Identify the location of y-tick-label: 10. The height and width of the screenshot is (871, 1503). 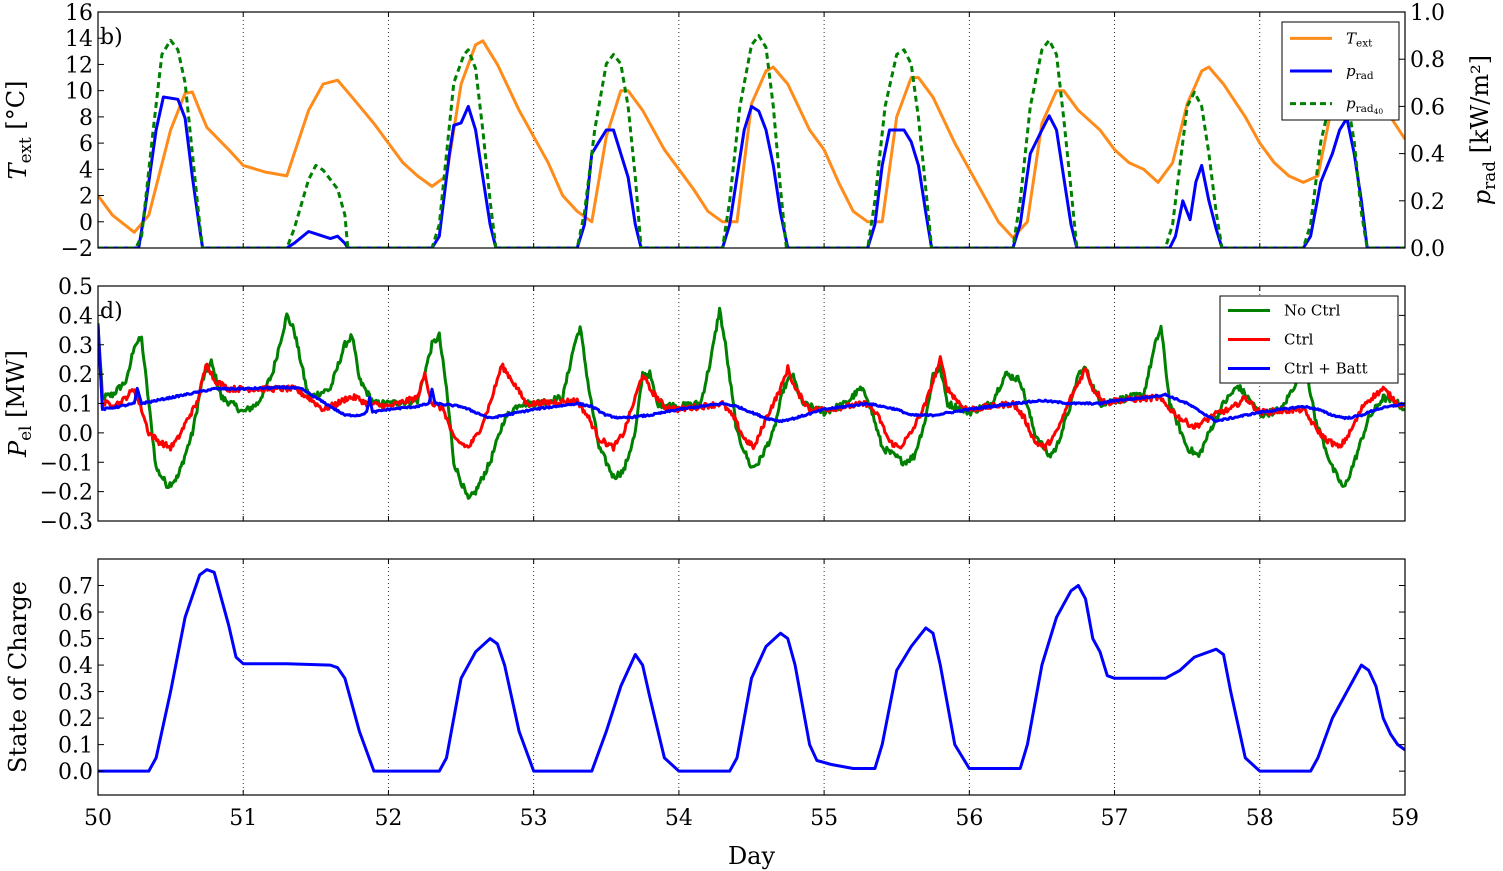
(79, 92).